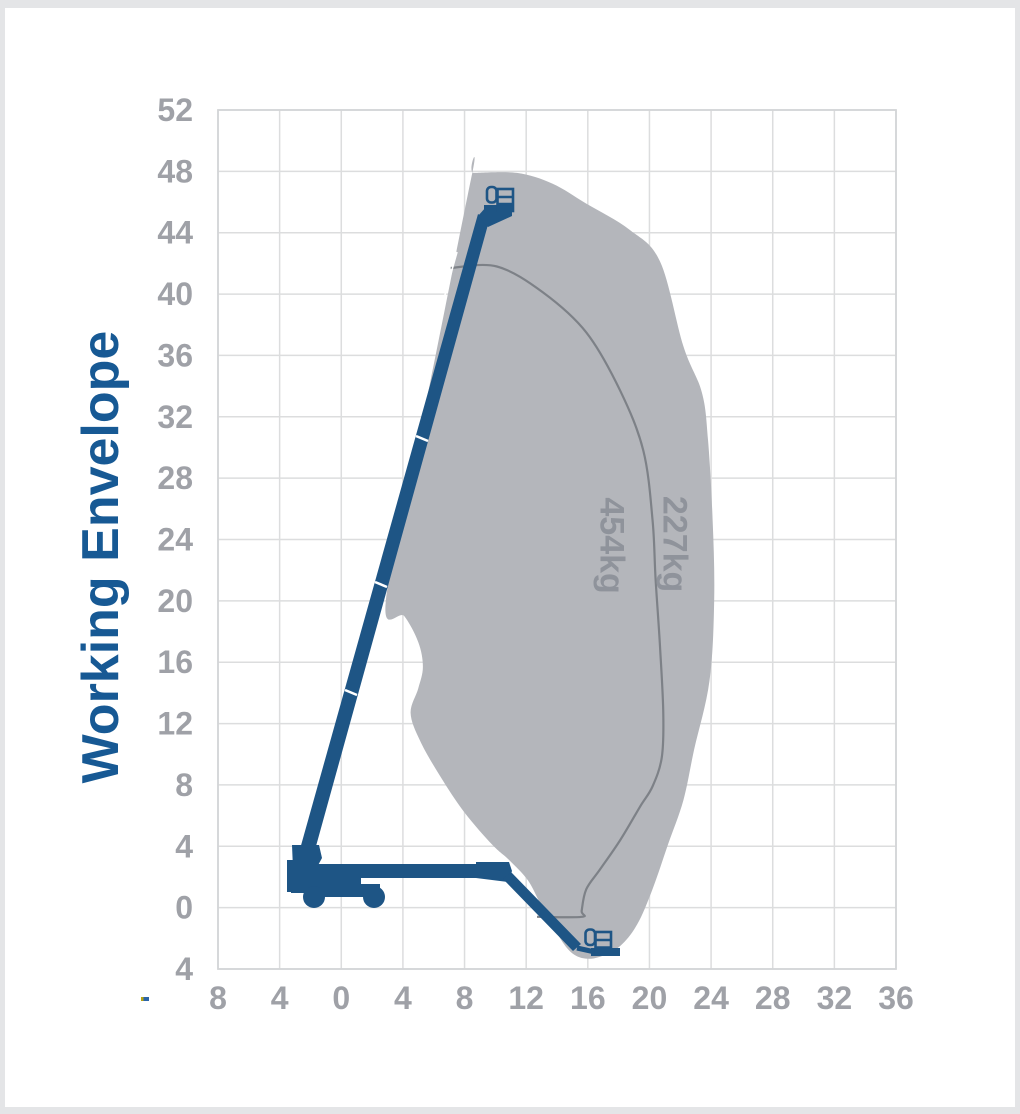 Image resolution: width=1020 pixels, height=1114 pixels. What do you see at coordinates (175, 355) in the screenshot?
I see `y-tick-label: 36` at bounding box center [175, 355].